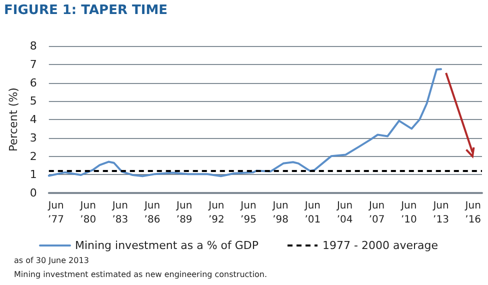  I want to click on x-tick-label: Jun ’80, so click(87, 213).